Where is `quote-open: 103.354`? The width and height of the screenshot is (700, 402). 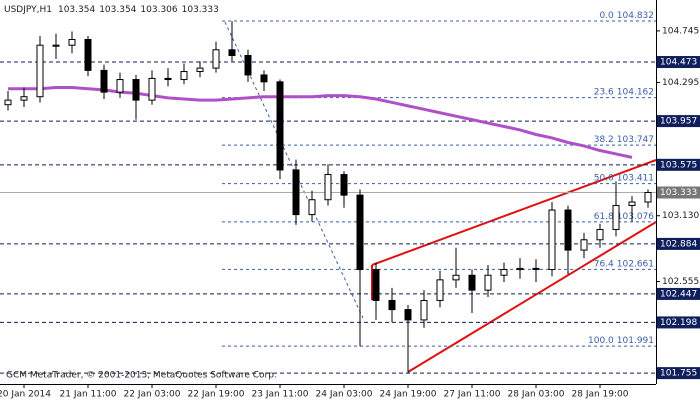 quote-open: 103.354 is located at coordinates (76, 10).